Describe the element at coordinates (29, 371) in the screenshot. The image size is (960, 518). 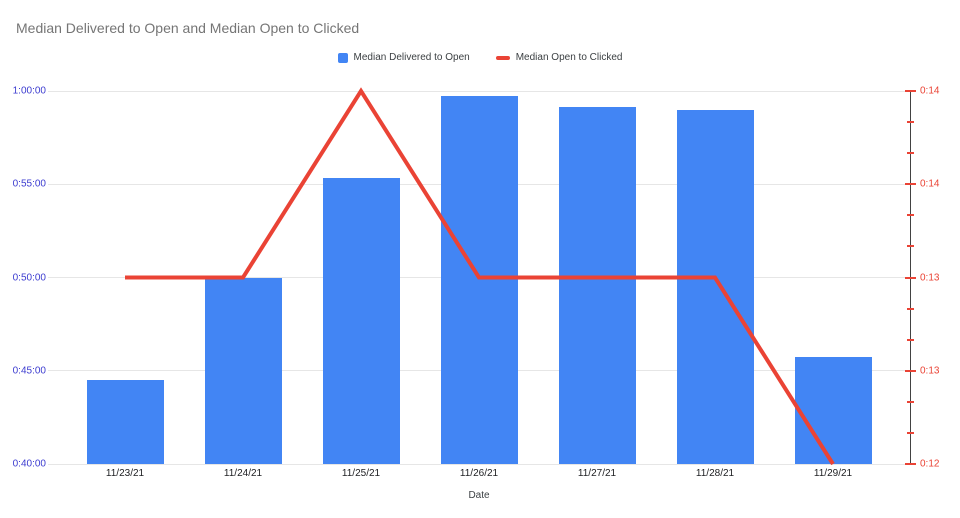
I see `left-axis-tick-label: 0:45:00` at that location.